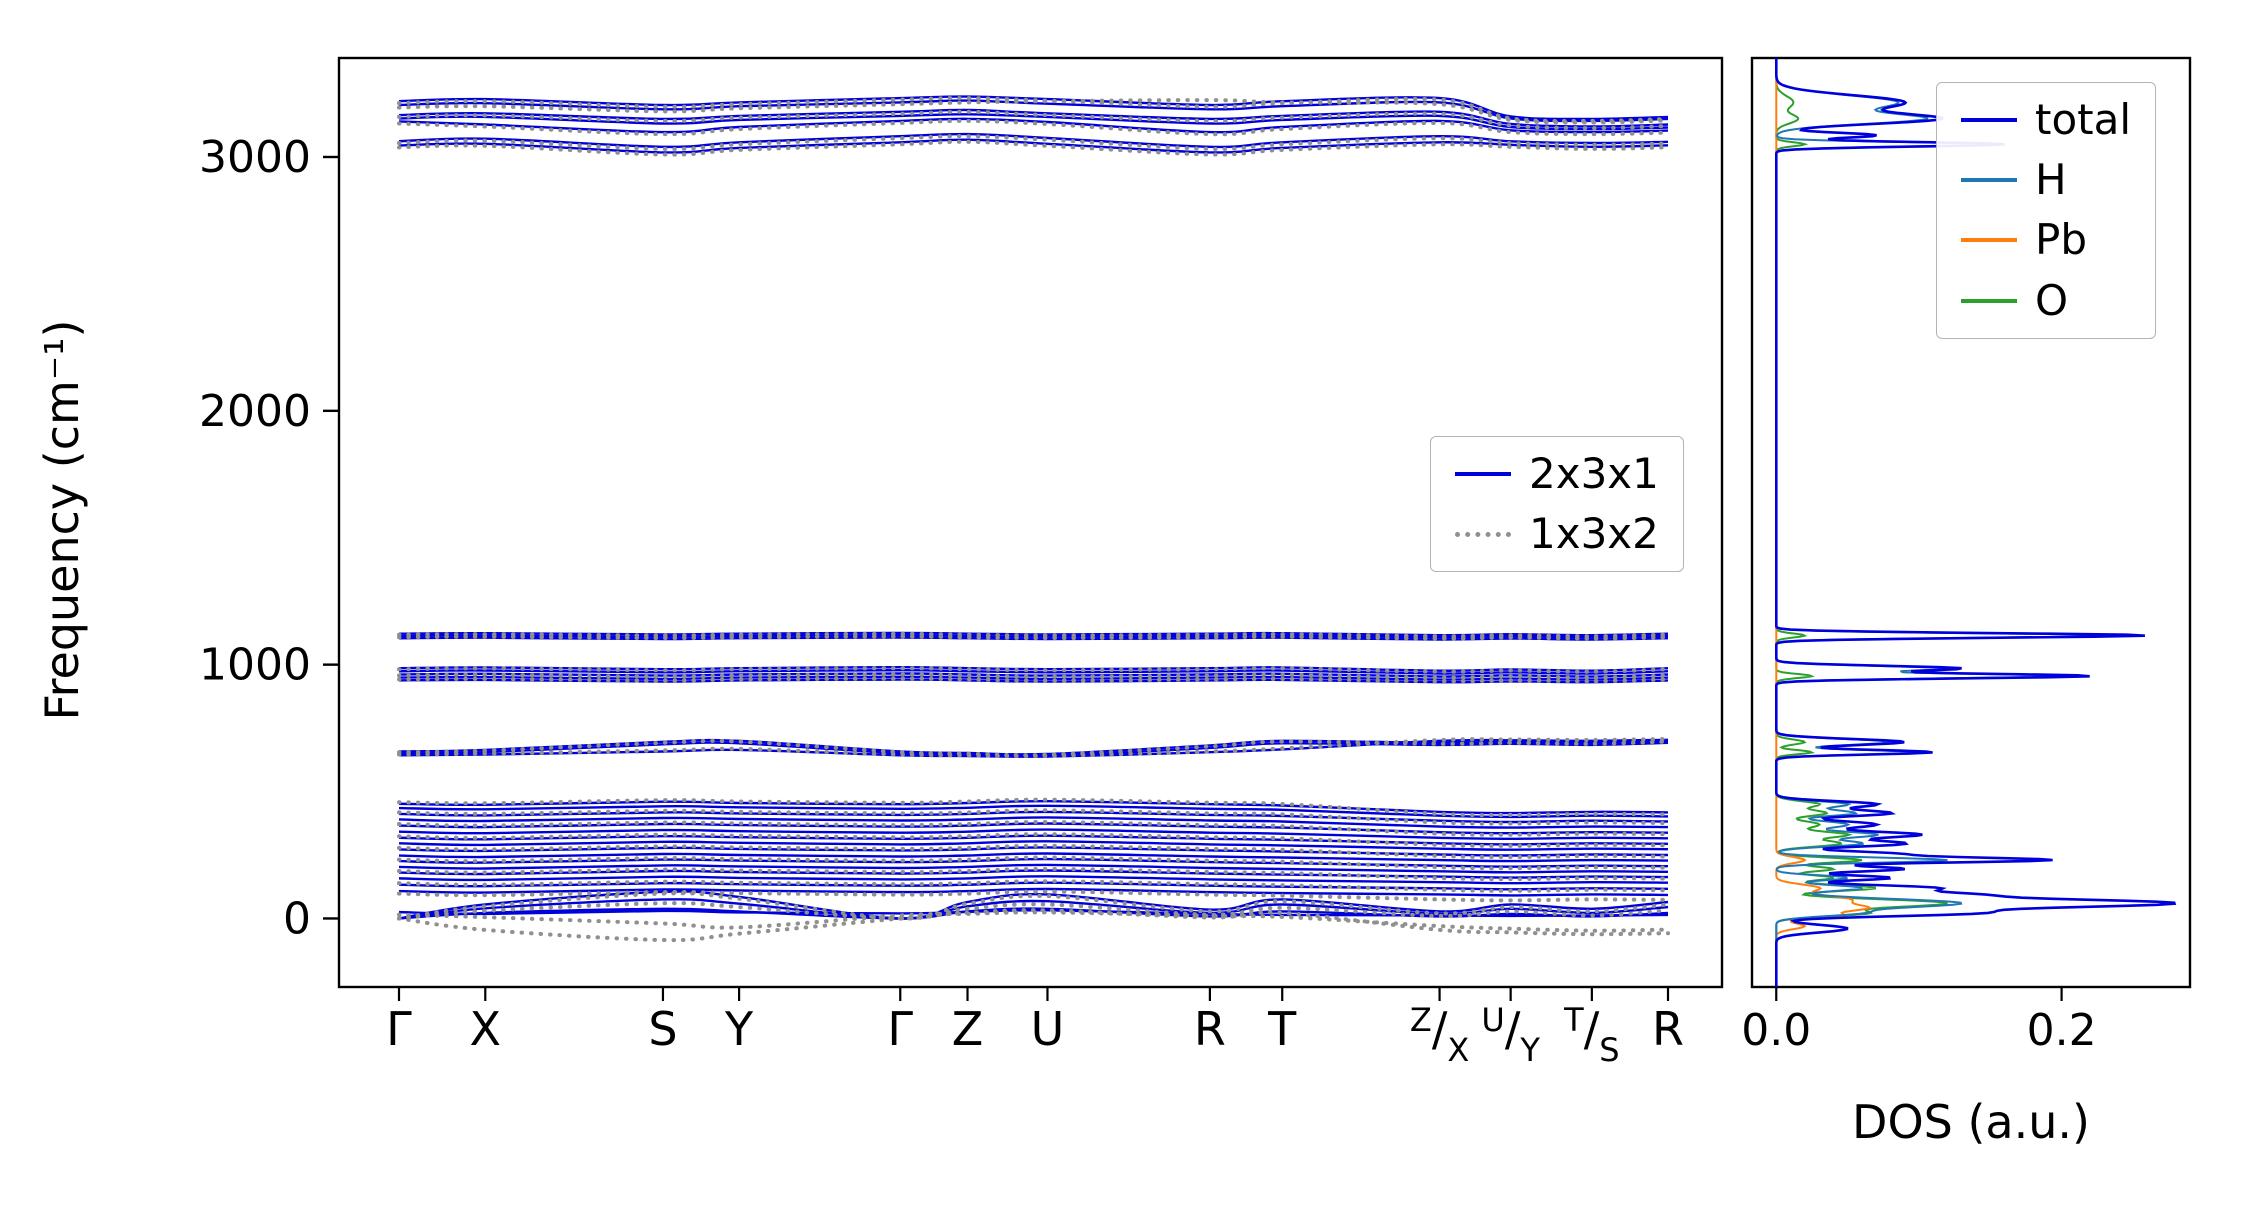 Image resolution: width=2259 pixels, height=1220 pixels. I want to click on legend-label: H, so click(2051, 180).